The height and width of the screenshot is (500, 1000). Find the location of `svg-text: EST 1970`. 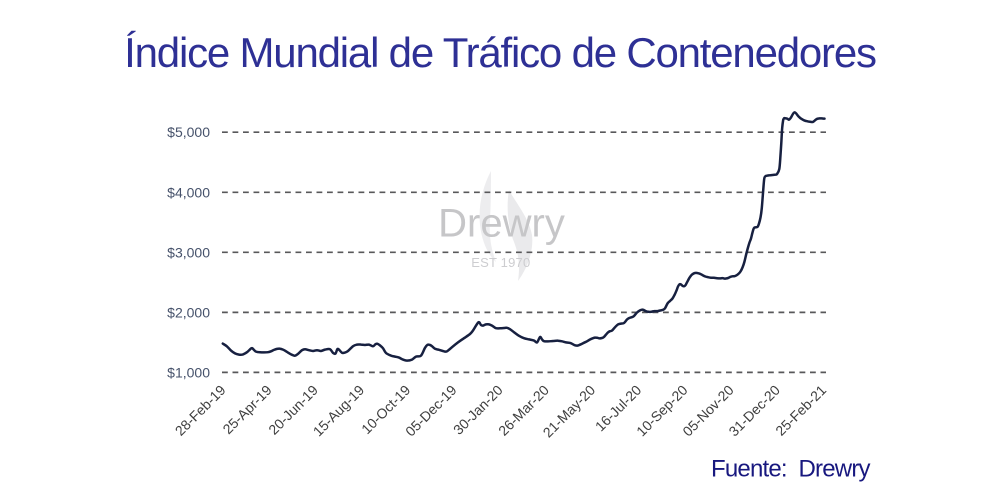

svg-text: EST 1970 is located at coordinates (500, 262).